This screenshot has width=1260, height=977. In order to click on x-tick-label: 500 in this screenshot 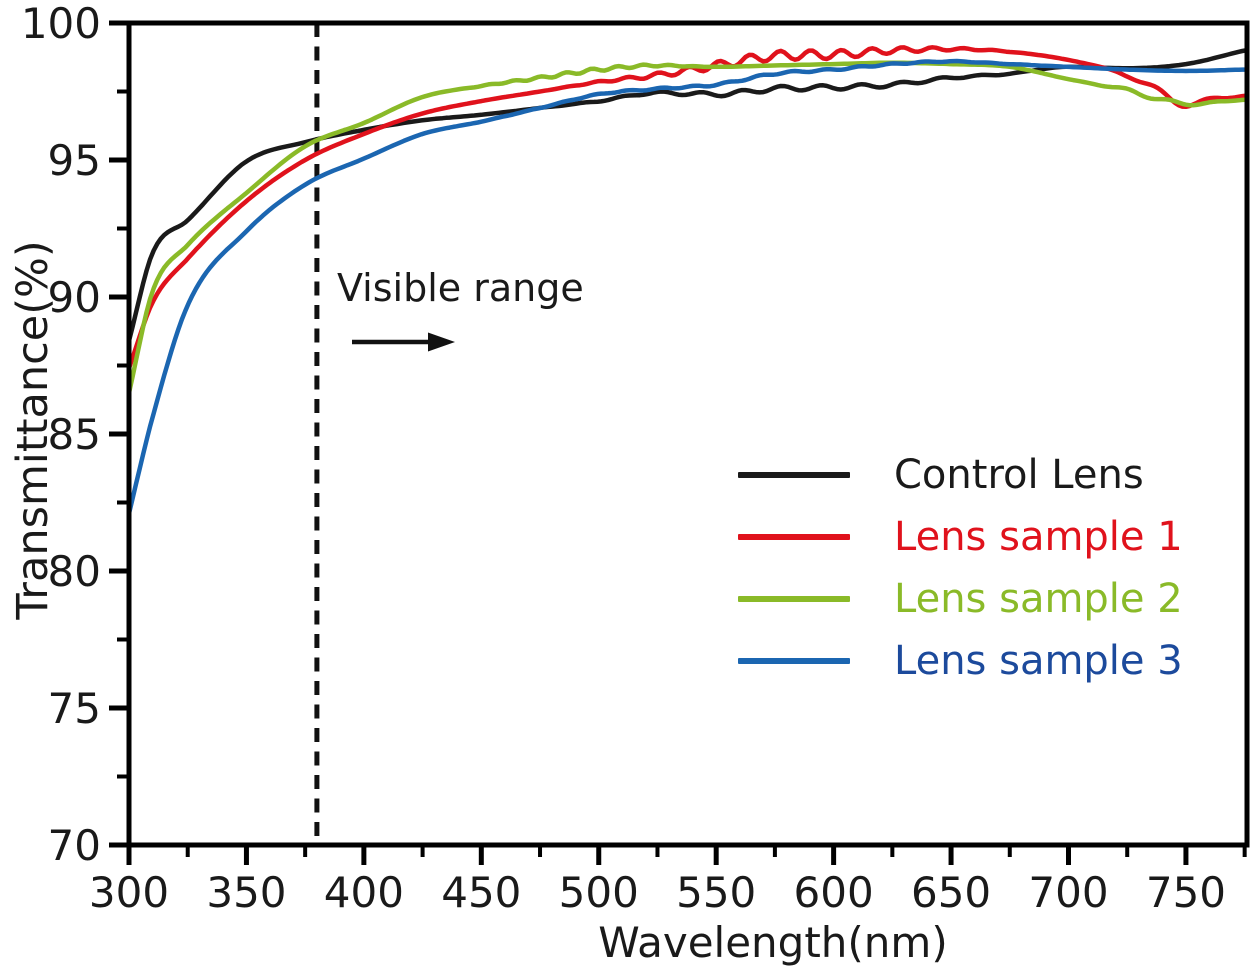, I will do `click(599, 892)`.